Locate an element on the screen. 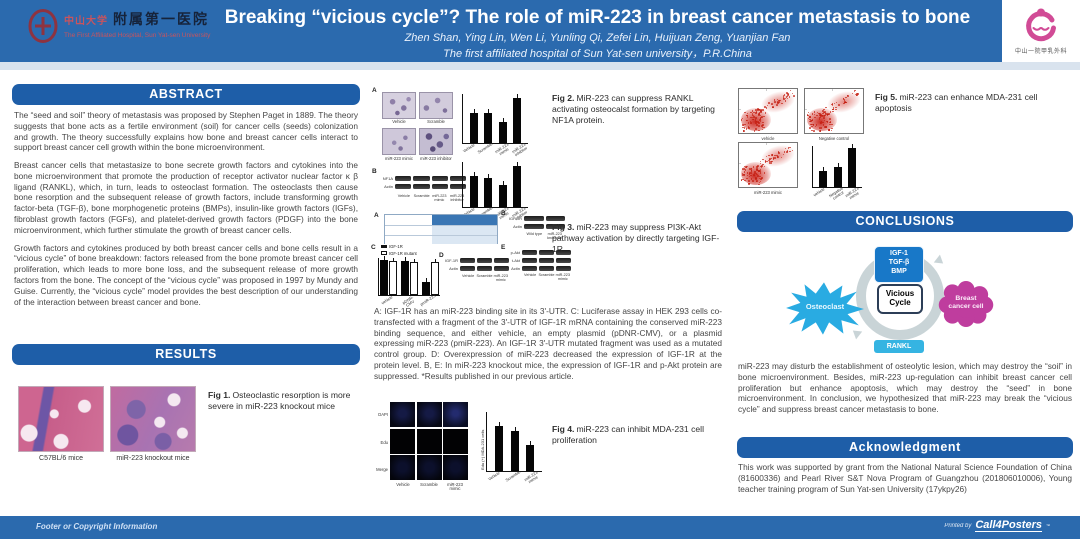 The height and width of the screenshot is (539, 1080). university-name-cn: 中山大学 is located at coordinates (86, 21).